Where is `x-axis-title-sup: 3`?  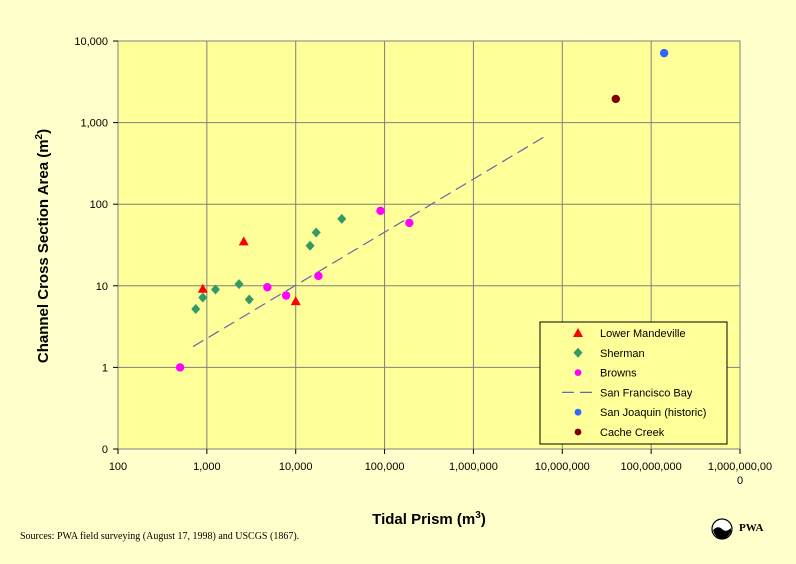
x-axis-title-sup: 3 is located at coordinates (478, 515).